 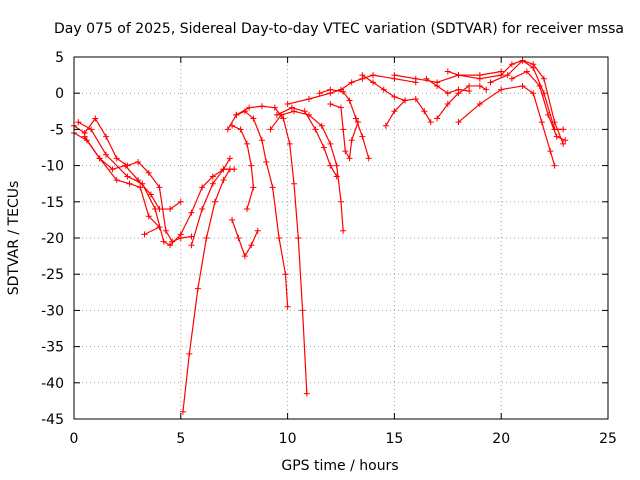 What do you see at coordinates (394, 439) in the screenshot?
I see `x-tick-label: 15` at bounding box center [394, 439].